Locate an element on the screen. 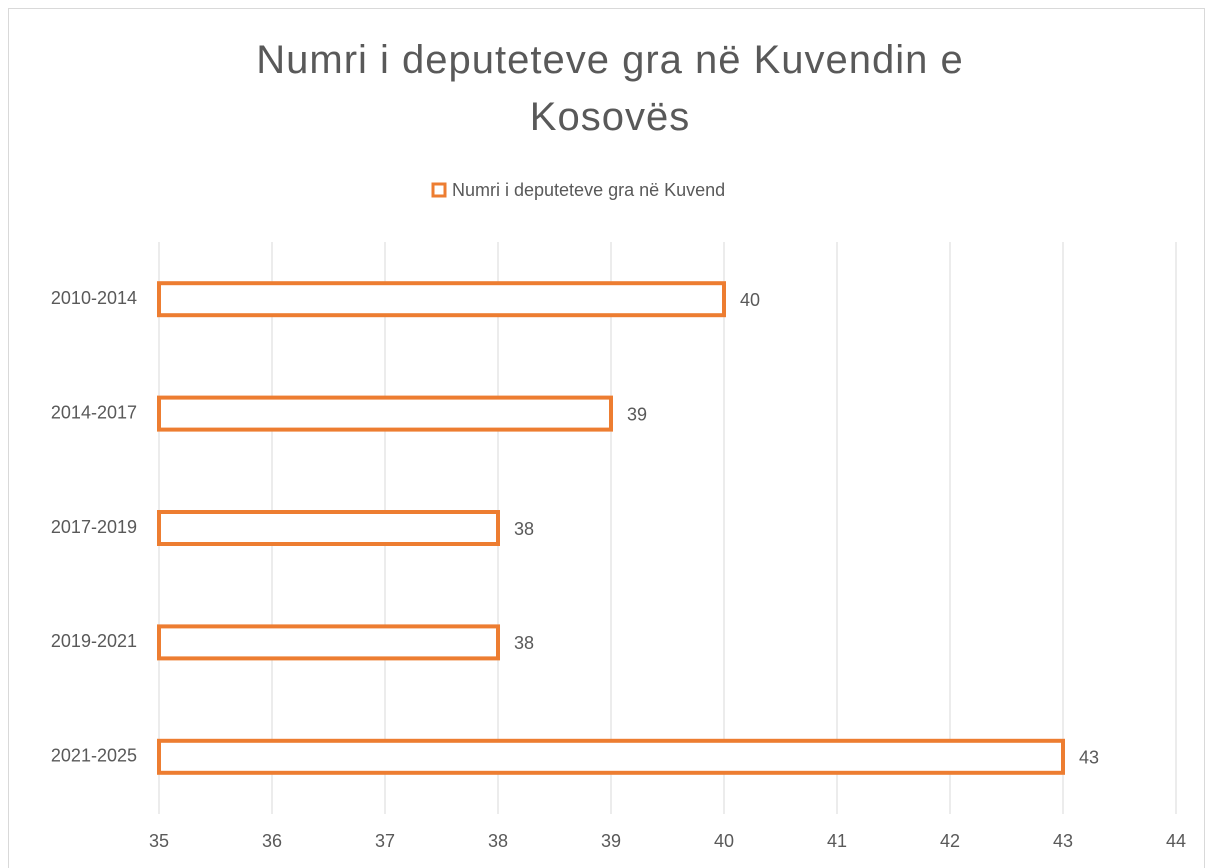 Image resolution: width=1206 pixels, height=868 pixels. x-tick-label: 36 is located at coordinates (272, 841).